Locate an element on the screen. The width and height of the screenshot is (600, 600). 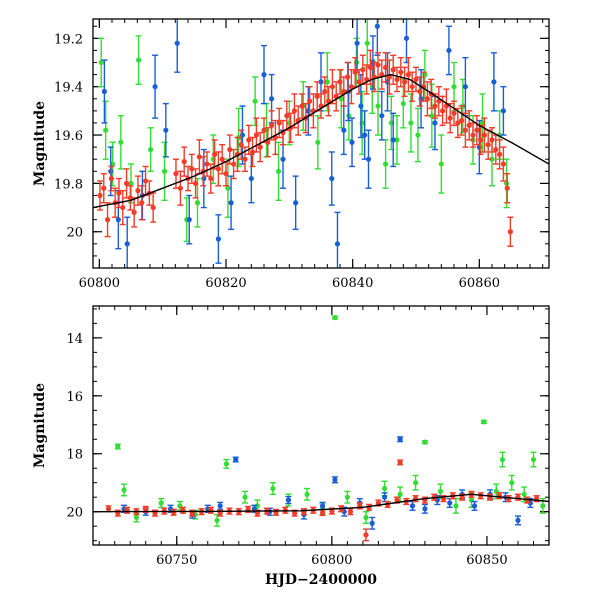
y-tick-label: 19.2 is located at coordinates (68, 39).